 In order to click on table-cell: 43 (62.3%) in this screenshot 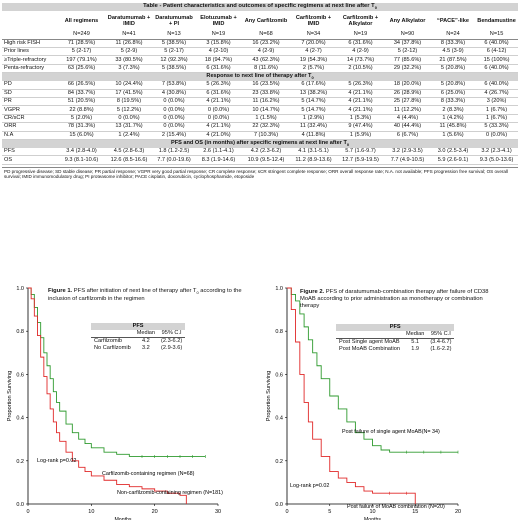, I will do `click(266, 60)`.